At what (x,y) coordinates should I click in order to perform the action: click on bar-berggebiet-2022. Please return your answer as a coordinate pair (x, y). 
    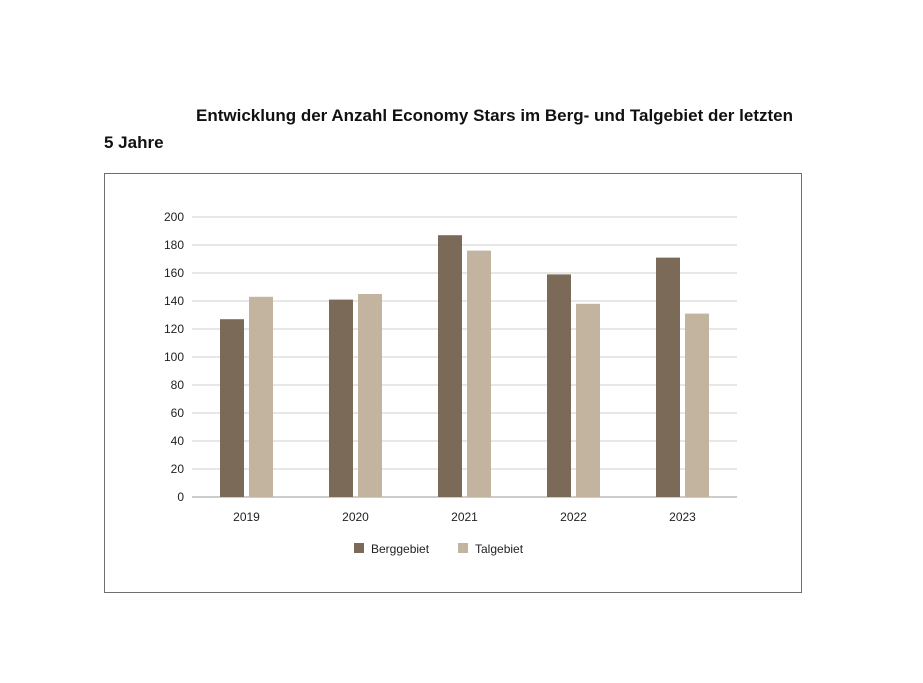
    Looking at the image, I should click on (559, 385).